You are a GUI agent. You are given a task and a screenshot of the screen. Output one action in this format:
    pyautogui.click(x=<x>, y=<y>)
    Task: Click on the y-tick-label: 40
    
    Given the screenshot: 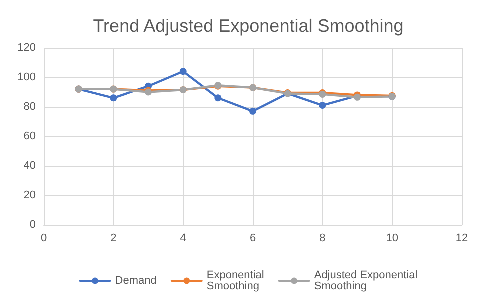 What is the action you would take?
    pyautogui.click(x=30, y=166)
    